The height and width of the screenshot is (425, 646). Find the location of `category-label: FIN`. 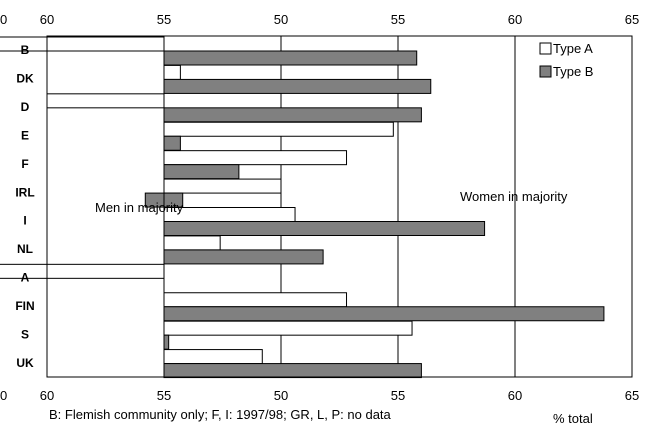

category-label: FIN is located at coordinates (24, 306).